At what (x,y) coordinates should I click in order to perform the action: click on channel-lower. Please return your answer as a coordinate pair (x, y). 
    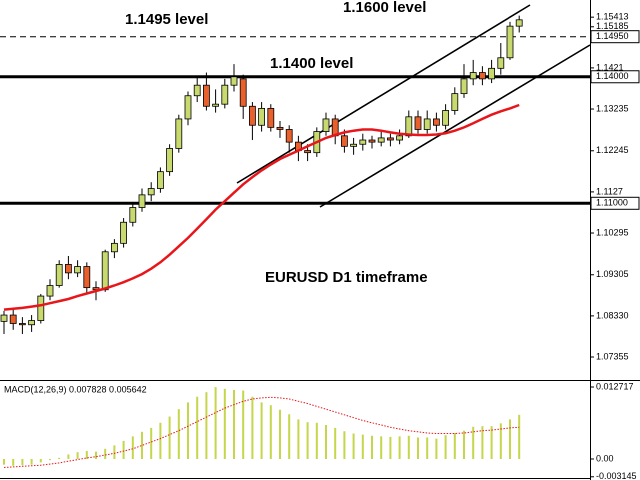
    Looking at the image, I should click on (455, 126).